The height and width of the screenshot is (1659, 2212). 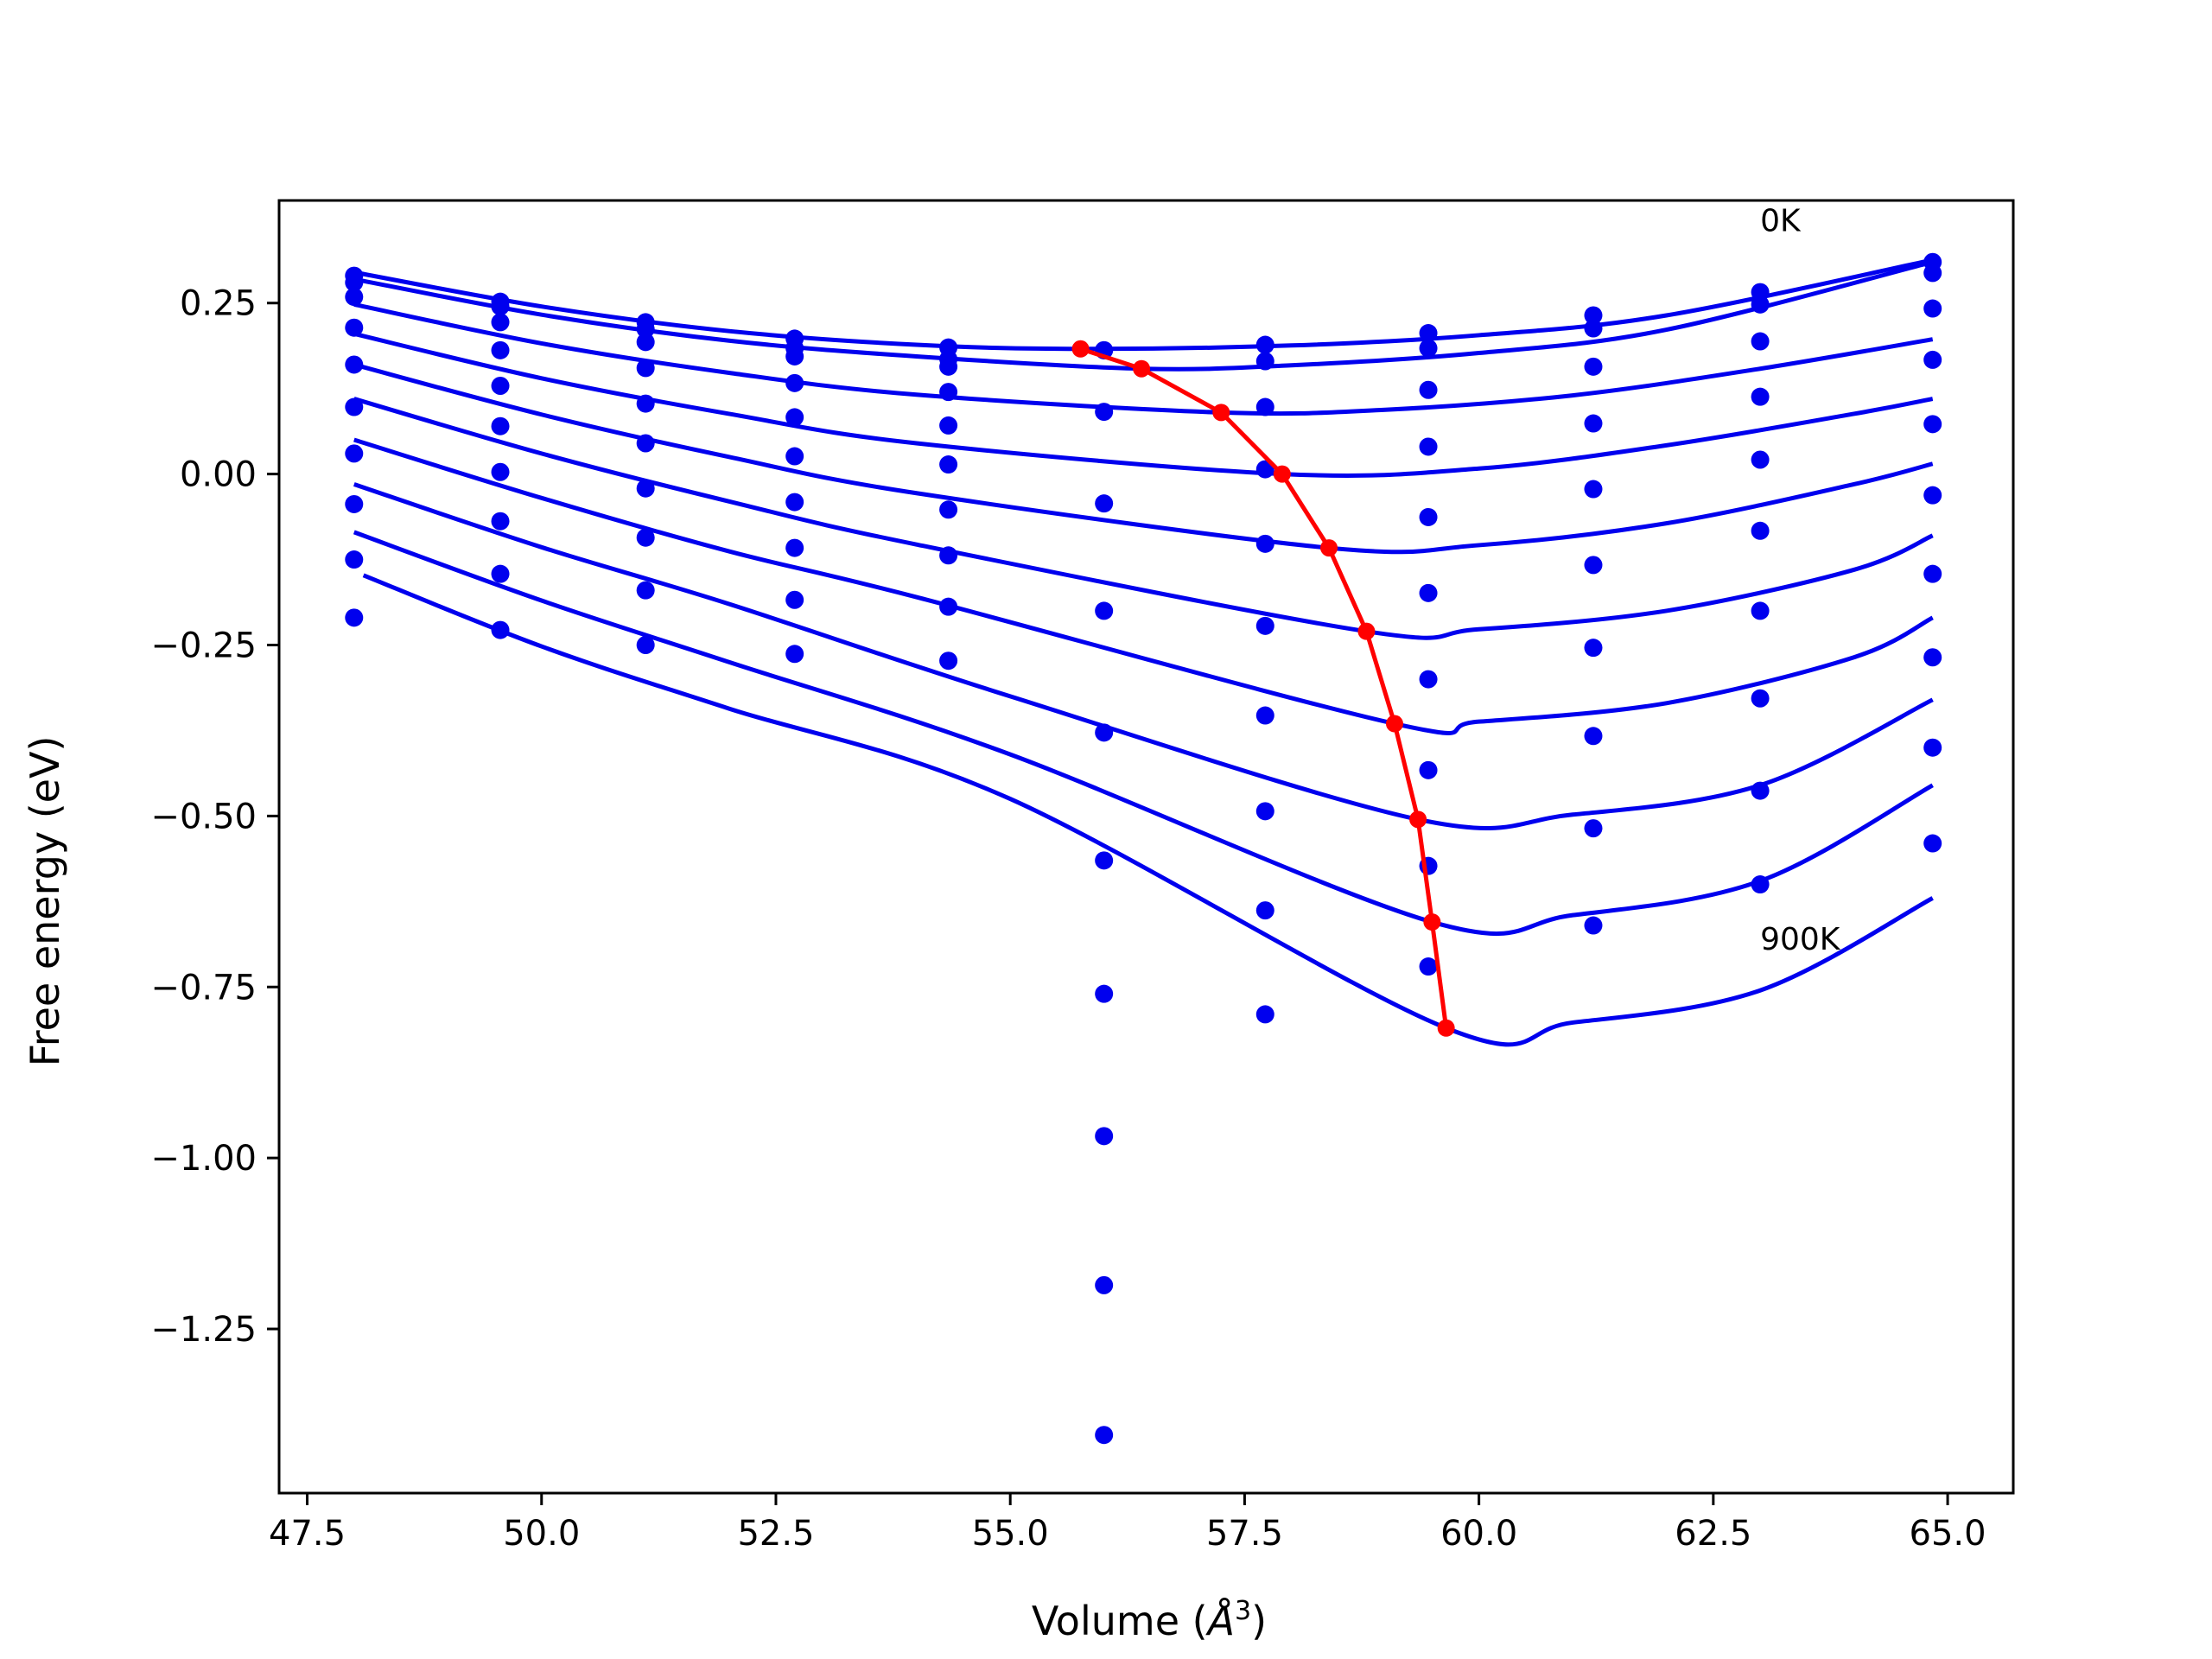 What do you see at coordinates (1149, 1620) in the screenshot?
I see `x-axis-label: Volume (Å3)` at bounding box center [1149, 1620].